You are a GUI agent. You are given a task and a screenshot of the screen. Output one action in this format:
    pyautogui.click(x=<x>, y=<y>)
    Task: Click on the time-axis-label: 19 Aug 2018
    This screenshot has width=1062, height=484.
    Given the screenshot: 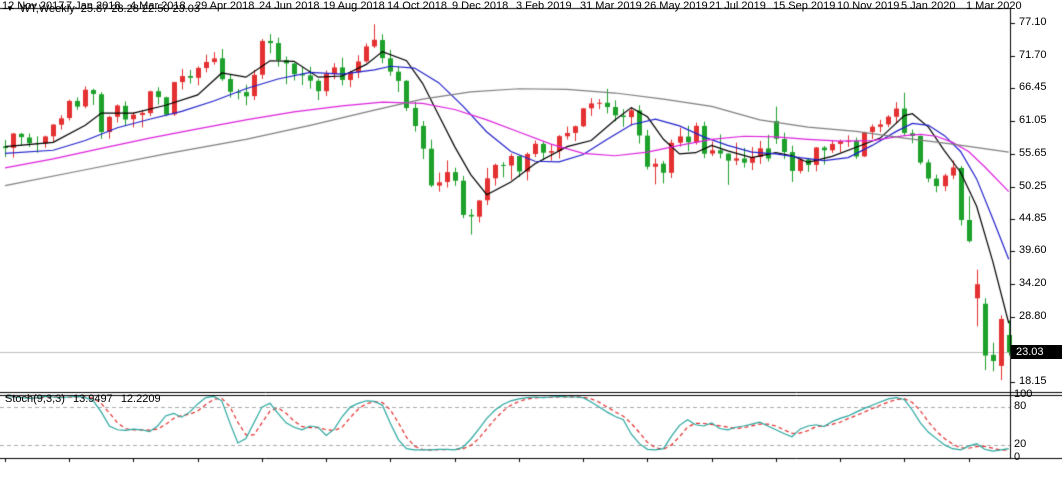 What is the action you would take?
    pyautogui.click(x=354, y=6)
    